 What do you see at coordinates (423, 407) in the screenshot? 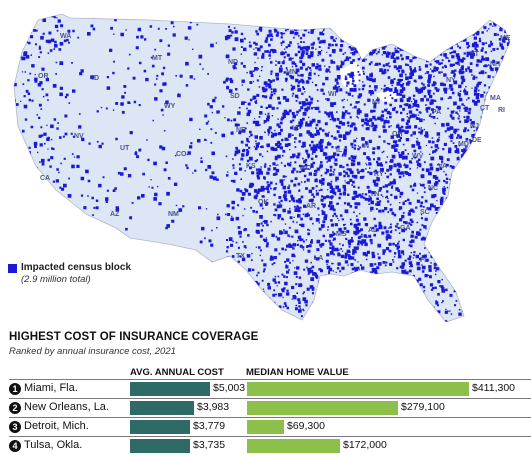
I see `home-value: $279,100` at bounding box center [423, 407].